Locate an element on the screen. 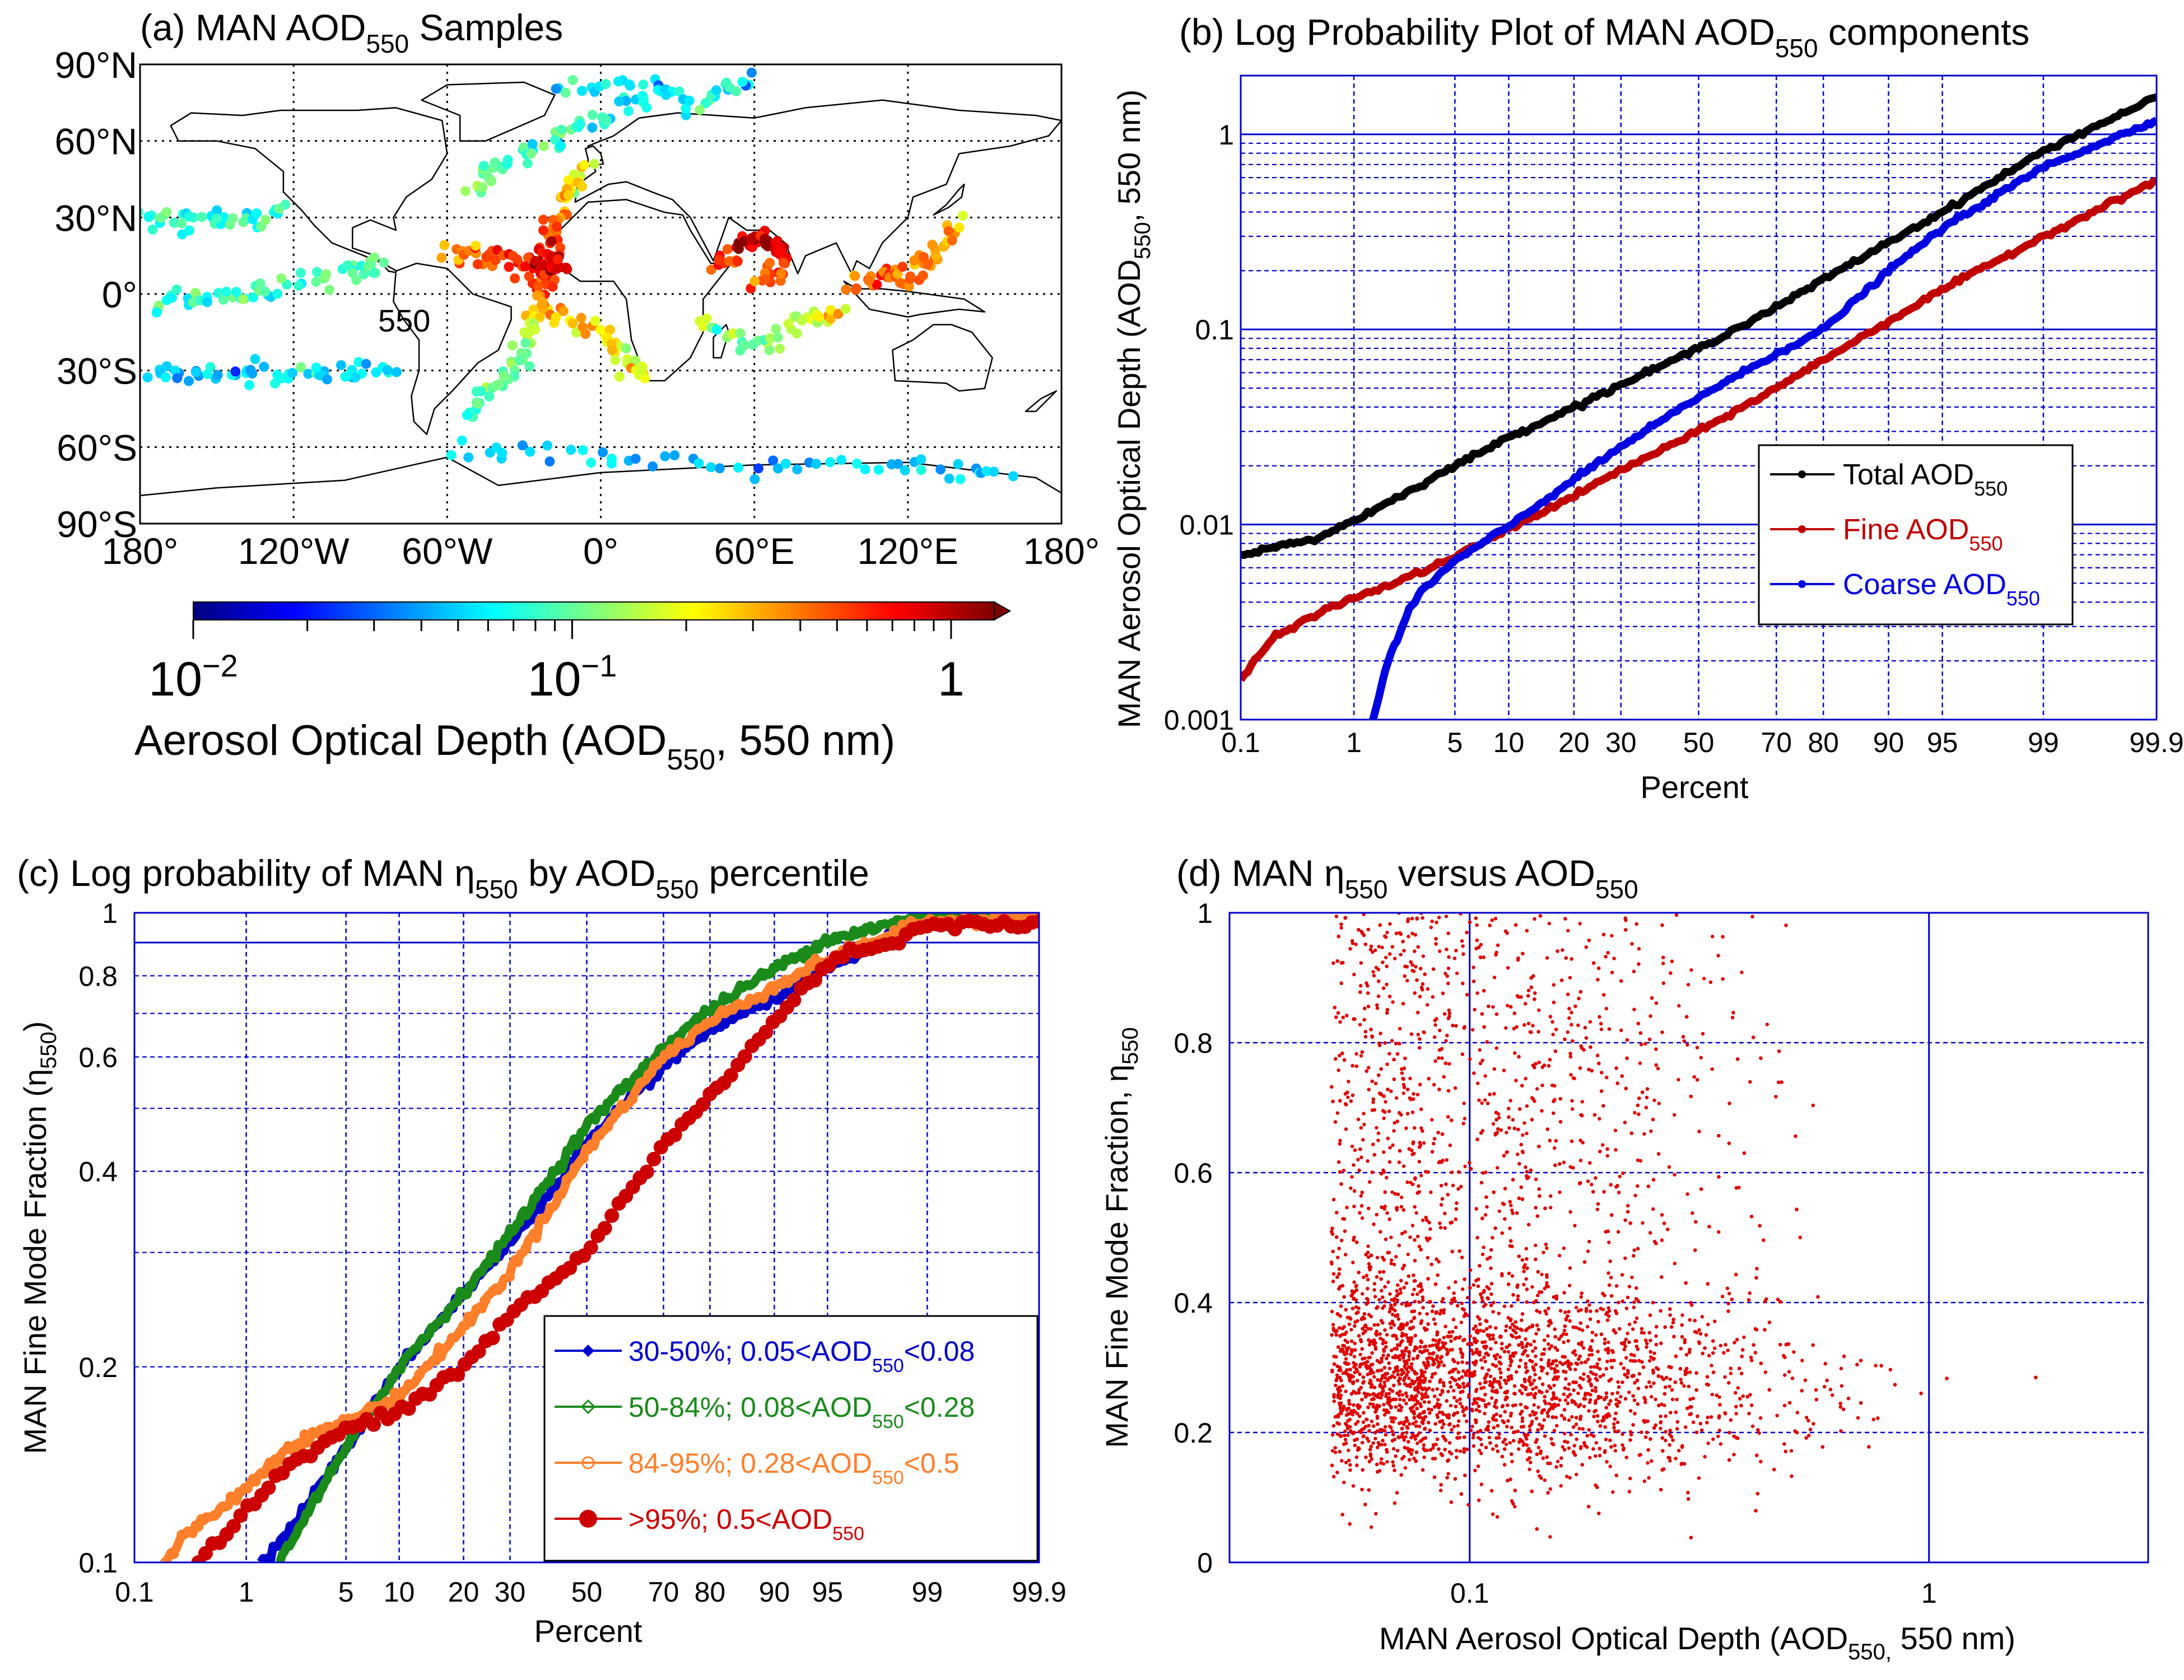 Image resolution: width=2184 pixels, height=1680 pixels. y-tick-label: 0.4 is located at coordinates (98, 1172).